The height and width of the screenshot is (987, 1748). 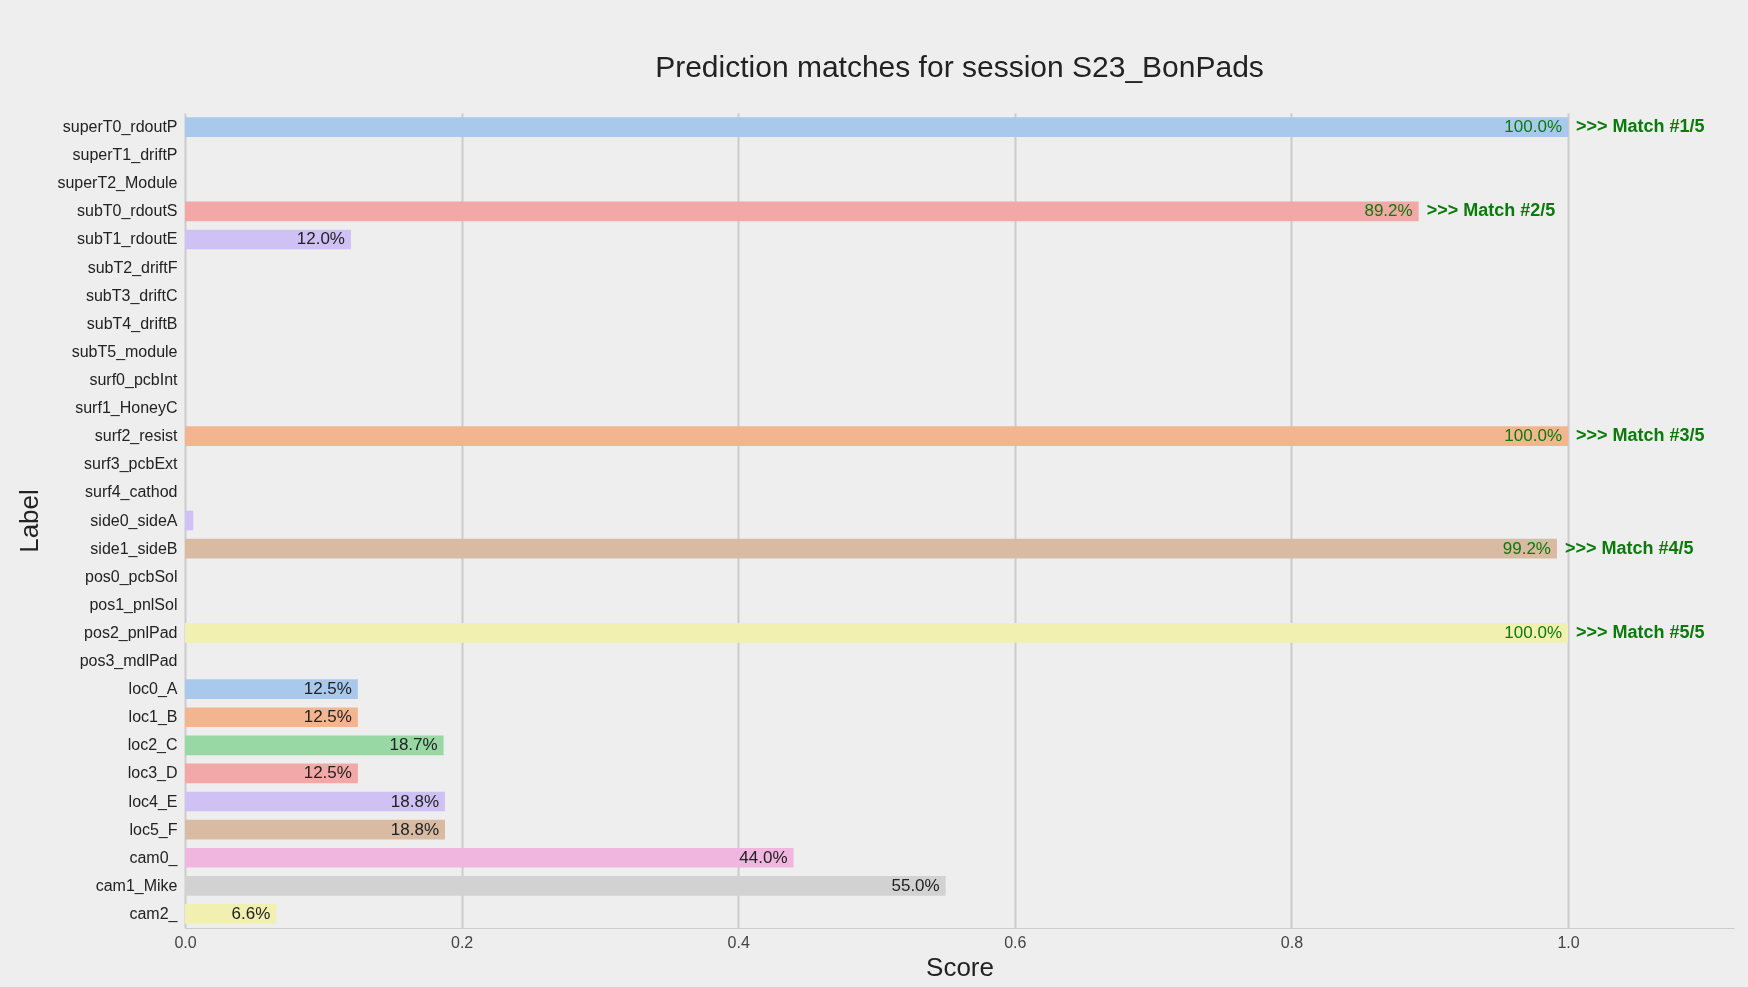 What do you see at coordinates (1640, 126) in the screenshot?
I see `annotation: >>> Match #1/5` at bounding box center [1640, 126].